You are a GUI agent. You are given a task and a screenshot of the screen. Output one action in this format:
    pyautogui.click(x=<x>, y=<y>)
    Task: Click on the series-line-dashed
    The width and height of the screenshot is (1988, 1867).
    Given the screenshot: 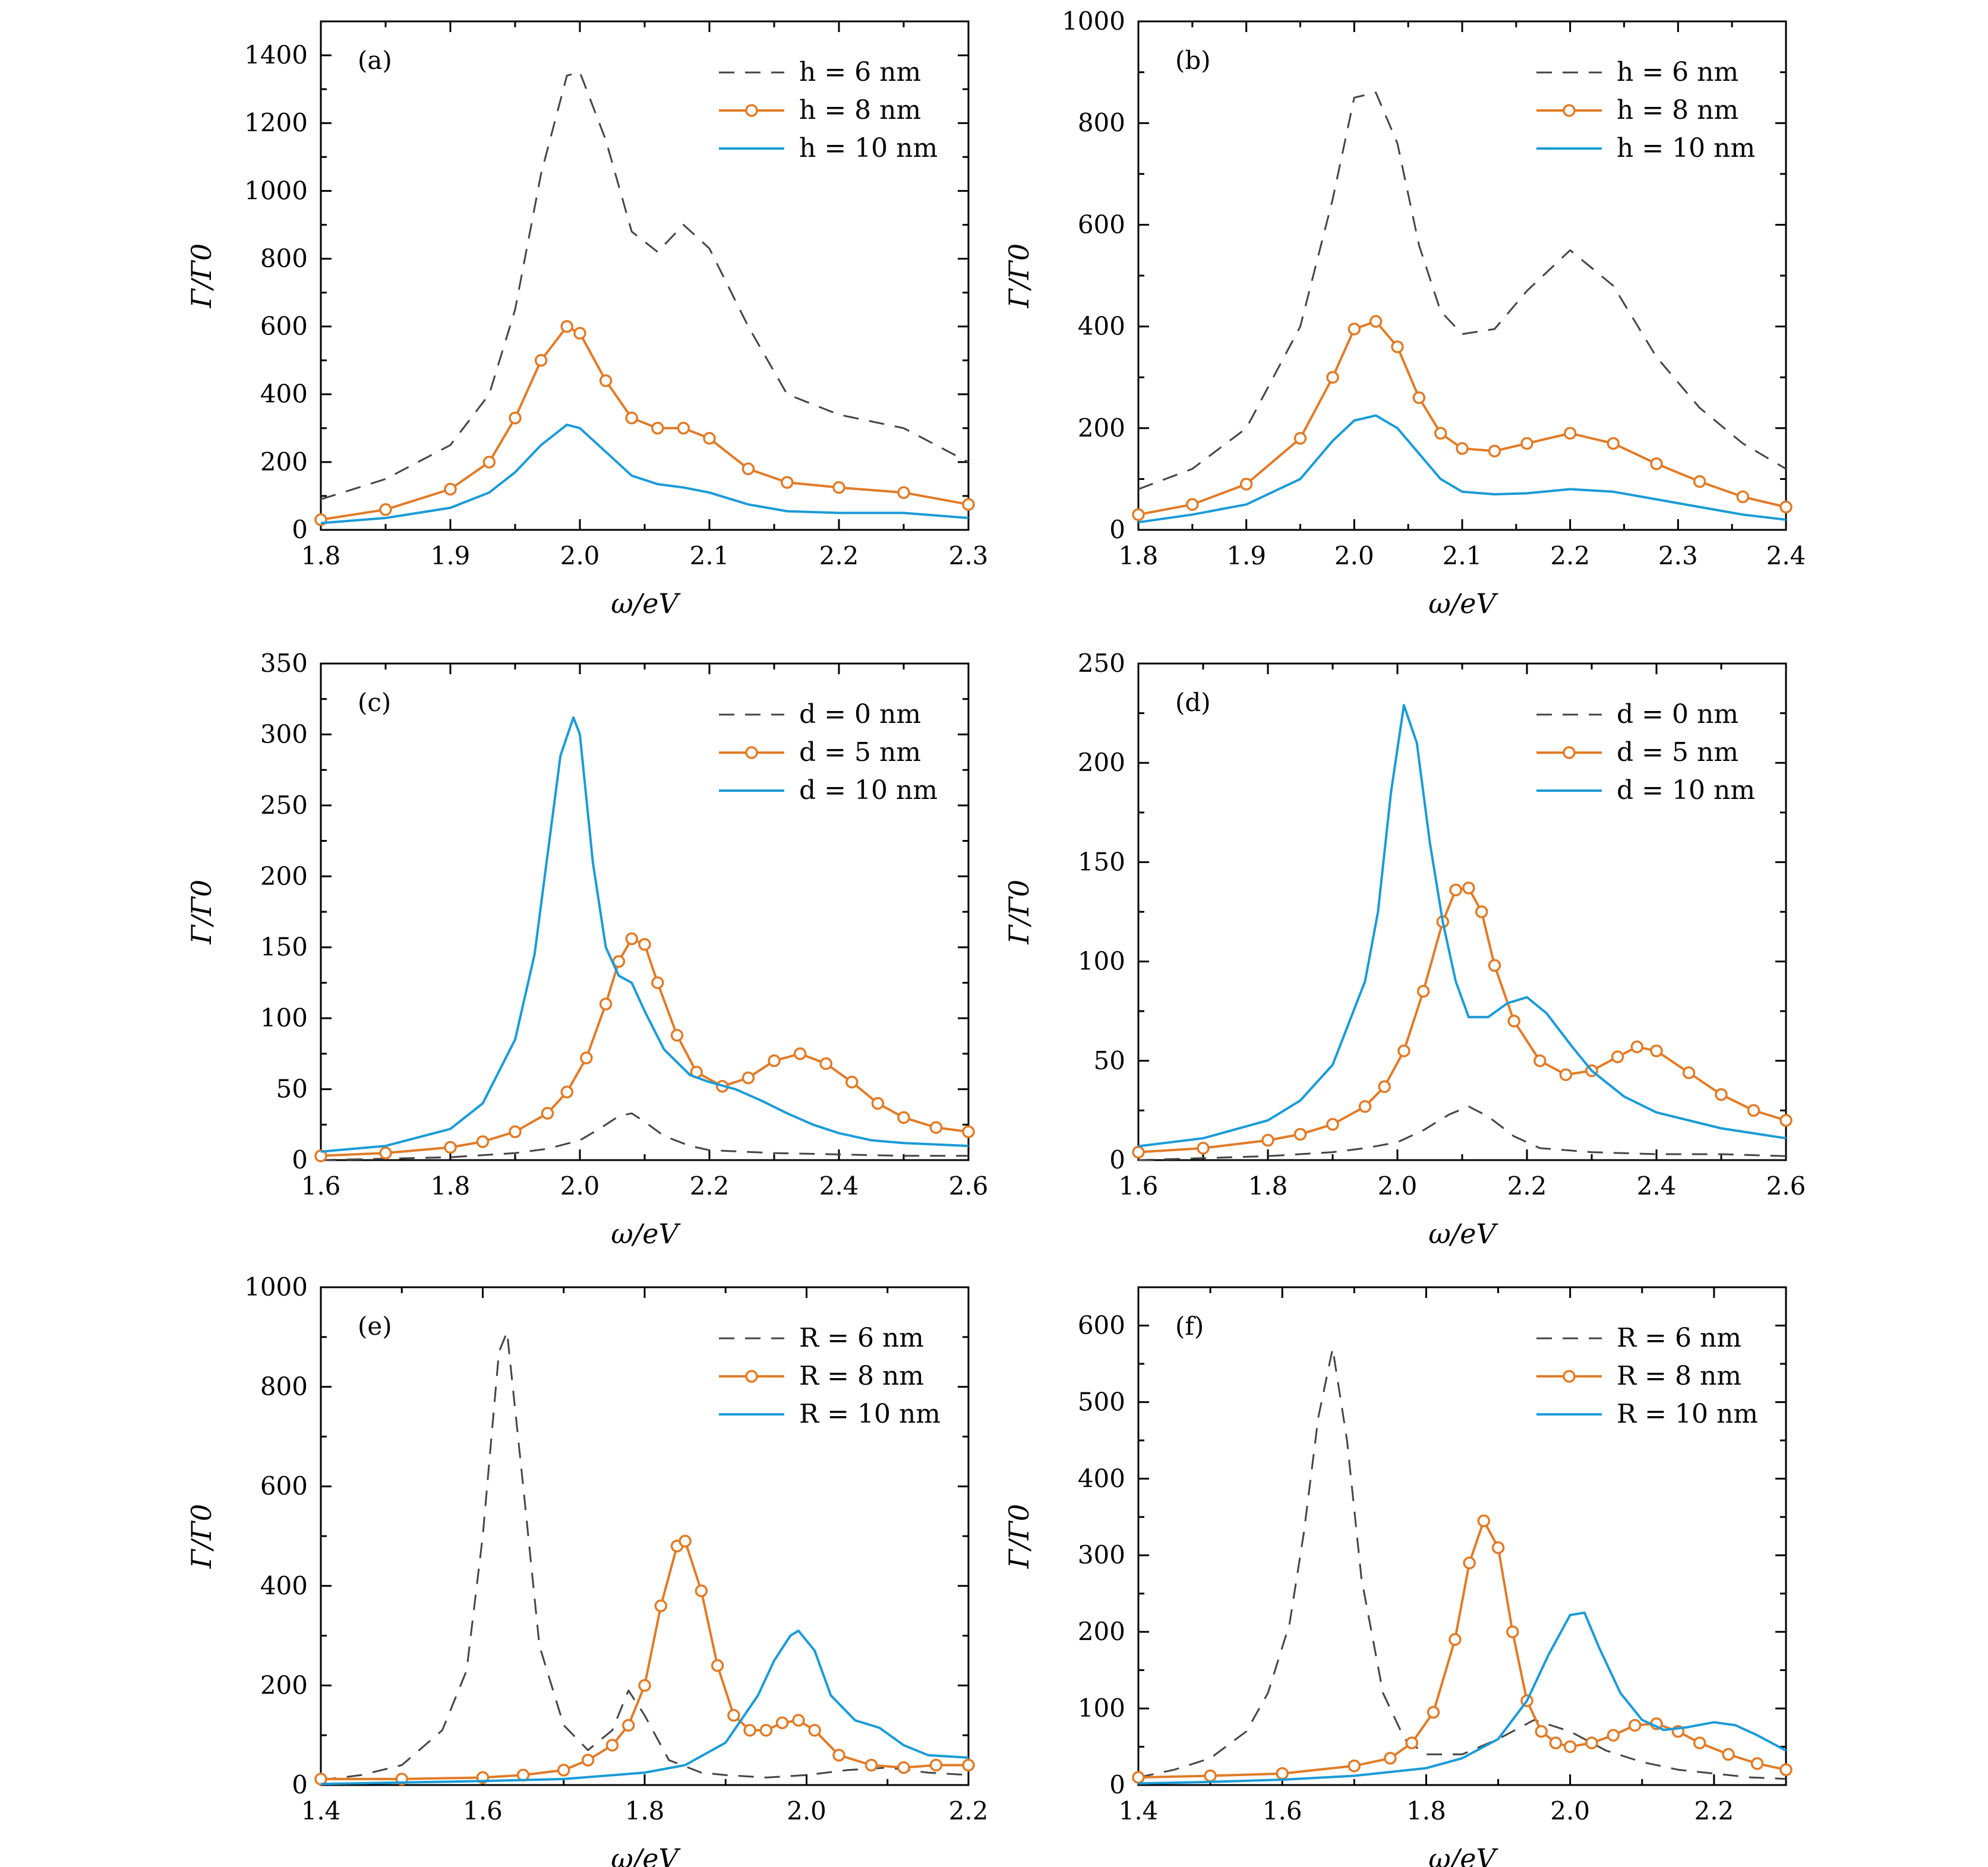 What is the action you would take?
    pyautogui.click(x=1462, y=290)
    